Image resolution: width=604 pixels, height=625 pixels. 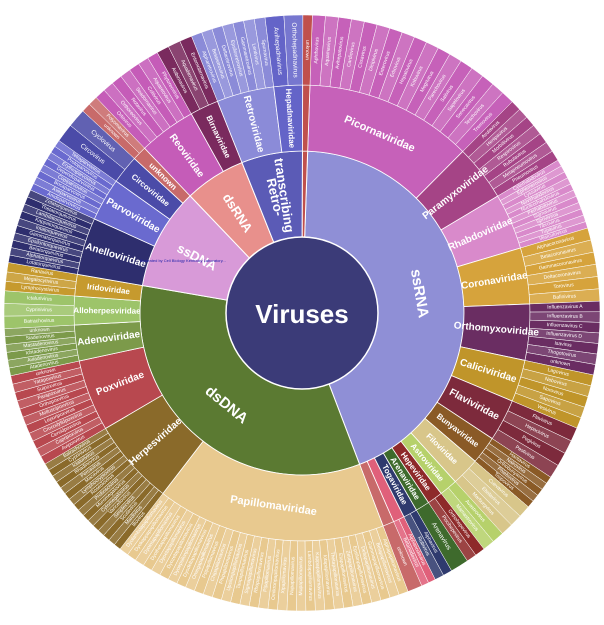 I want to click on genus-label: Atadenovirus, so click(x=44, y=365).